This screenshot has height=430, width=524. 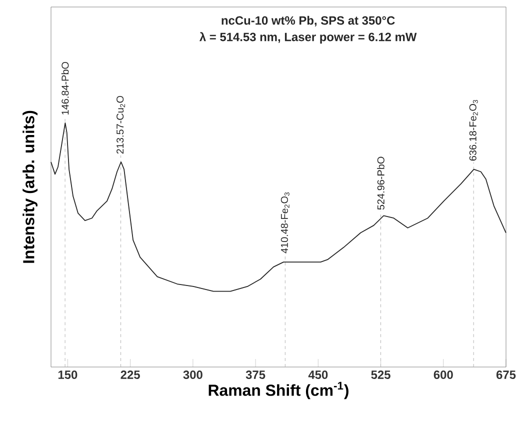 What do you see at coordinates (120, 125) in the screenshot?
I see `ref-line-label: 213.57-Cu$_{2}$O` at bounding box center [120, 125].